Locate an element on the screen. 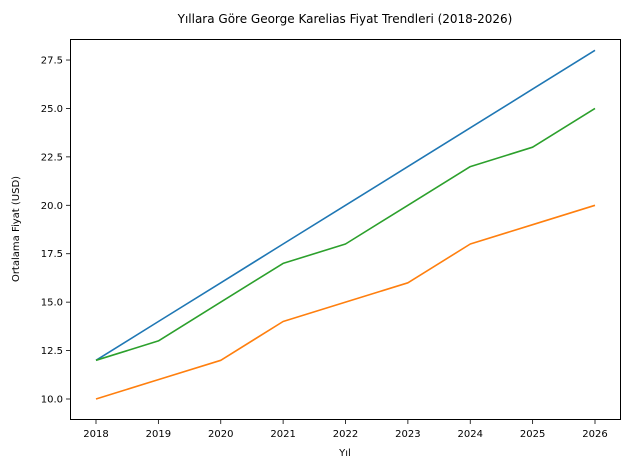 The image size is (630, 470). x-axis-title: Yıl is located at coordinates (344, 453).